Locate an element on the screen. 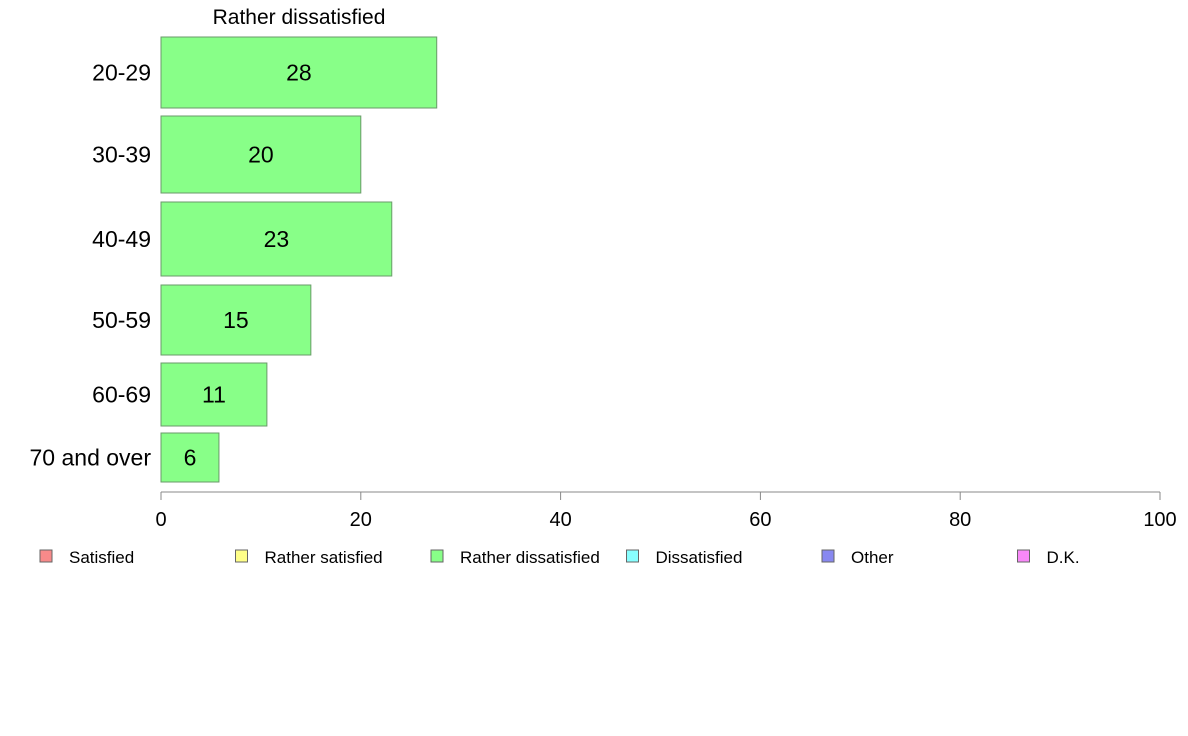 The height and width of the screenshot is (736, 1188). bar-data-label: 20 is located at coordinates (261, 155).